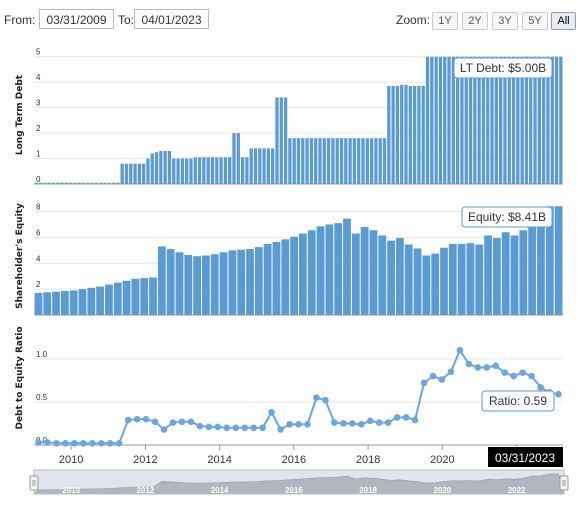 This screenshot has height=505, width=586. Describe the element at coordinates (413, 20) in the screenshot. I see `zoom-label: Zoom:` at that location.